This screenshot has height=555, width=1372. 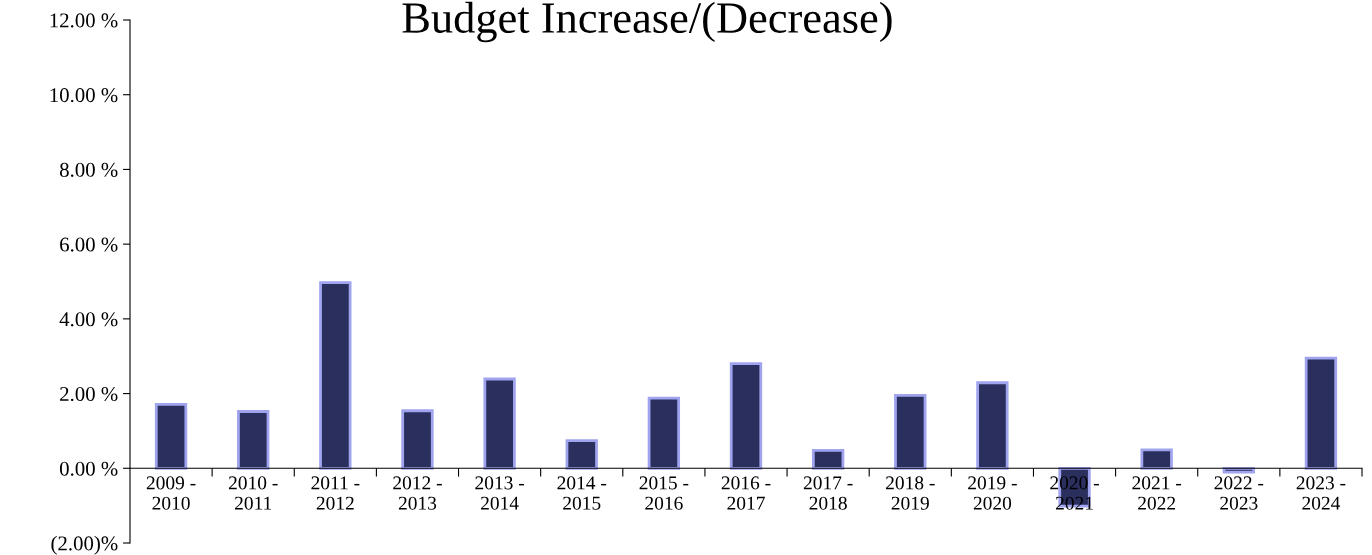 What do you see at coordinates (171, 493) in the screenshot?
I see `x-tick-label: 2009 - 2010` at bounding box center [171, 493].